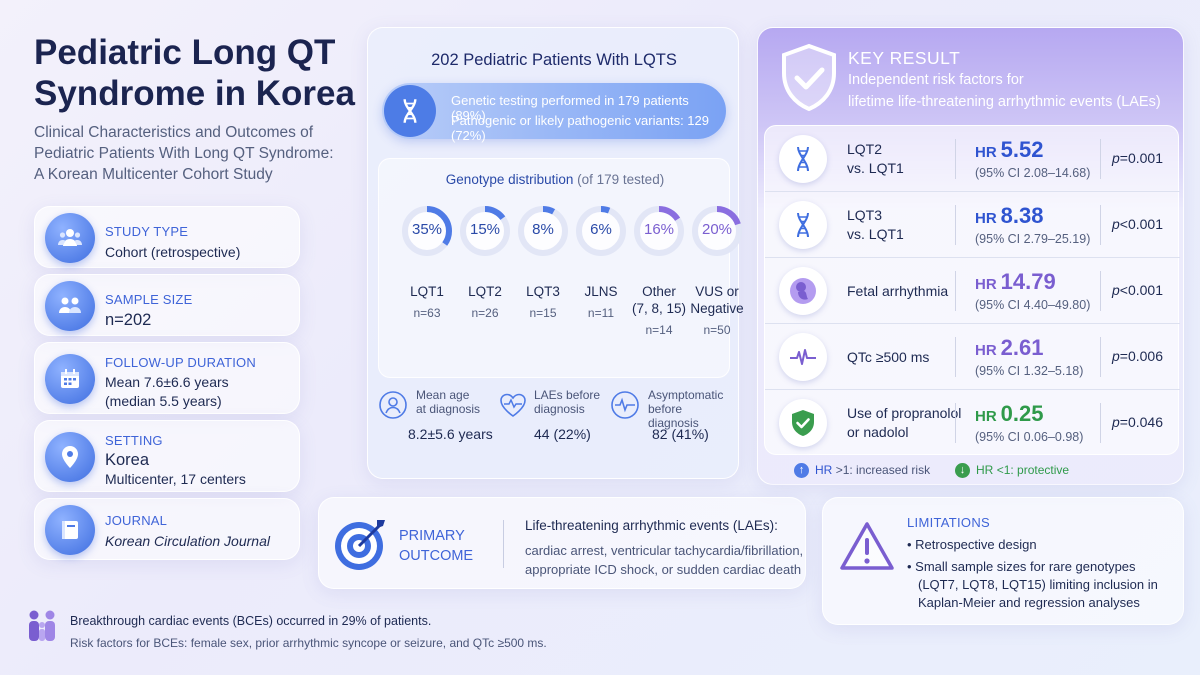 This screenshot has width=1200, height=675. Describe the element at coordinates (1141, 356) in the screenshot. I see `p-value-text: =0.006` at that location.